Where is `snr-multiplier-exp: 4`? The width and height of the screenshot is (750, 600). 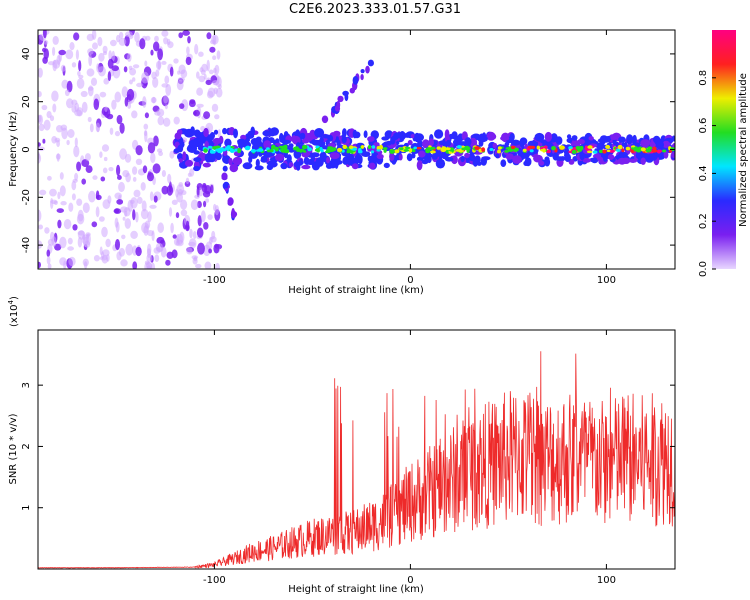 snr-multiplier-exp: 4 is located at coordinates (11, 301).